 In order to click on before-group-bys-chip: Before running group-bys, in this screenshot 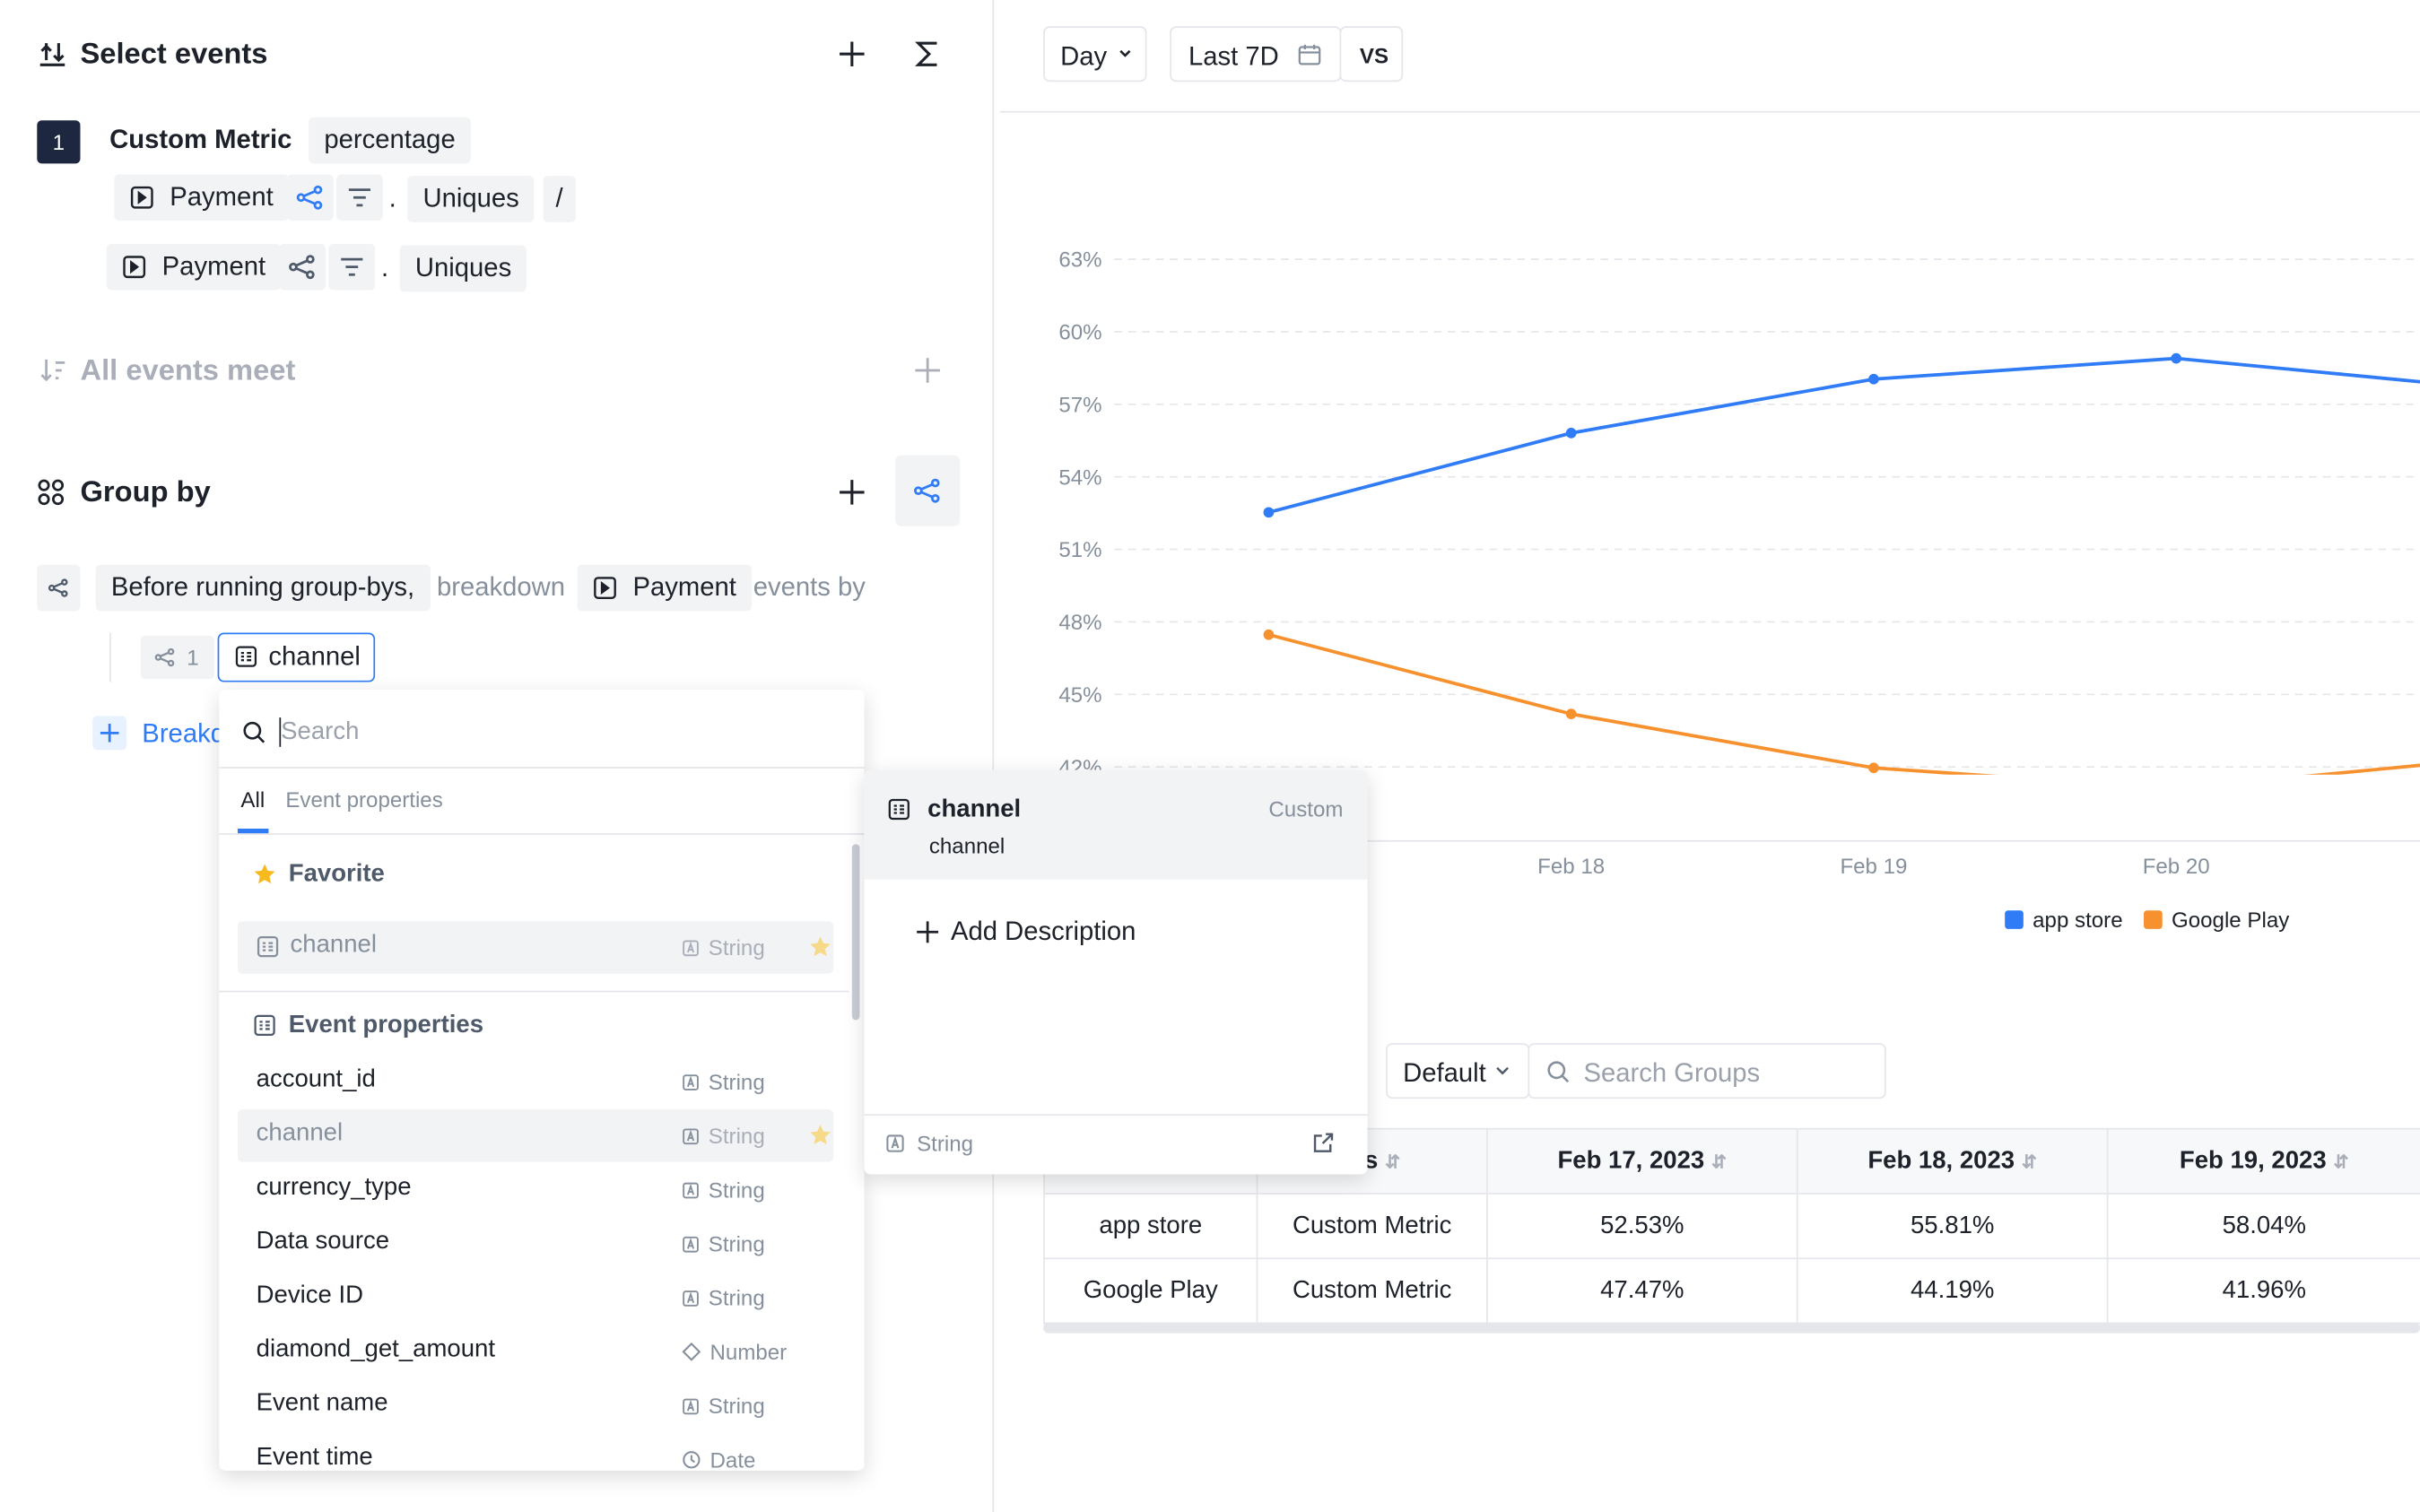, I will do `click(263, 588)`.